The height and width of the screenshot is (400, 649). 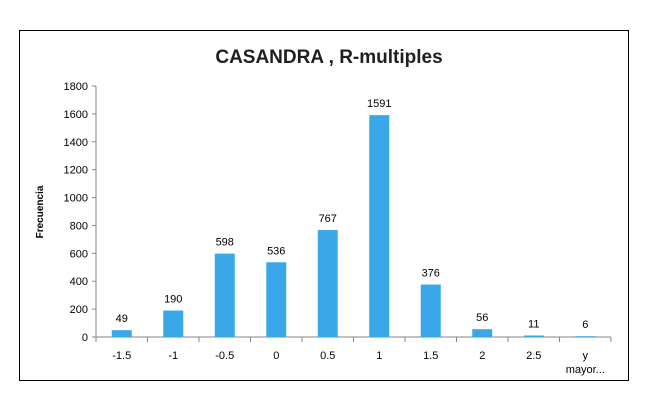 What do you see at coordinates (585, 325) in the screenshot?
I see `data-label: 6` at bounding box center [585, 325].